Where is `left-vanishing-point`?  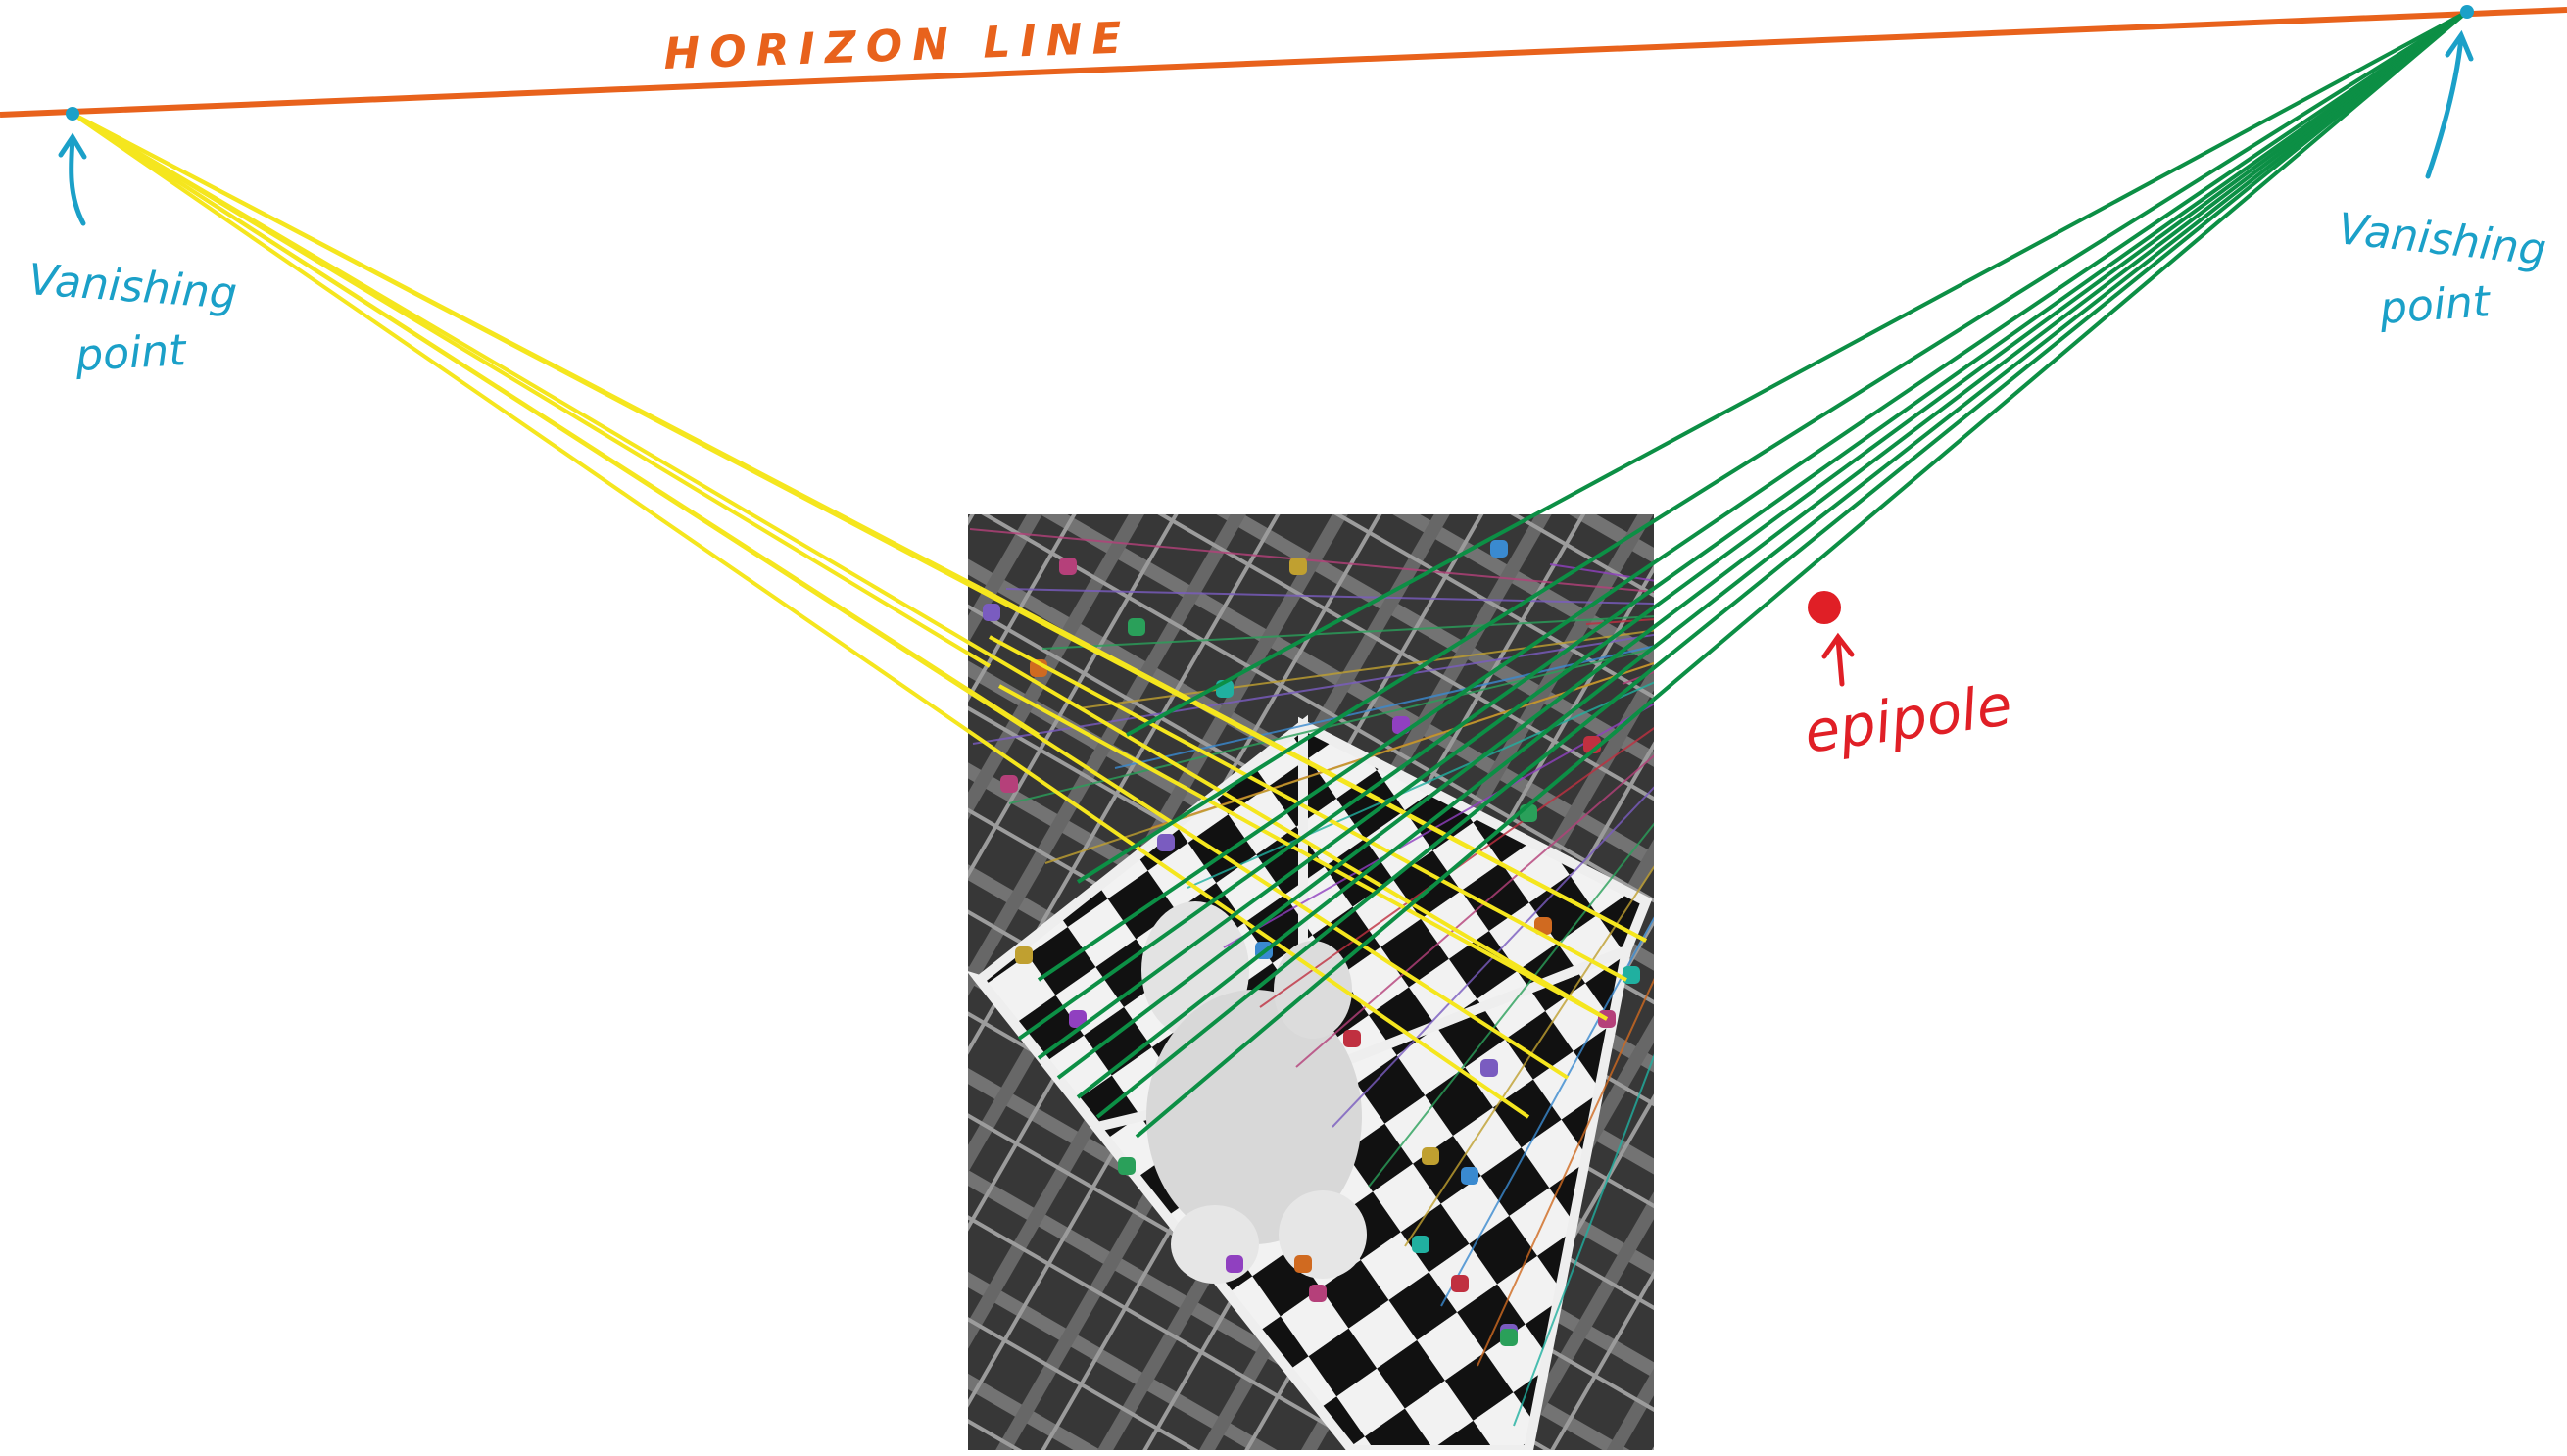
left-vanishing-point is located at coordinates (72, 114).